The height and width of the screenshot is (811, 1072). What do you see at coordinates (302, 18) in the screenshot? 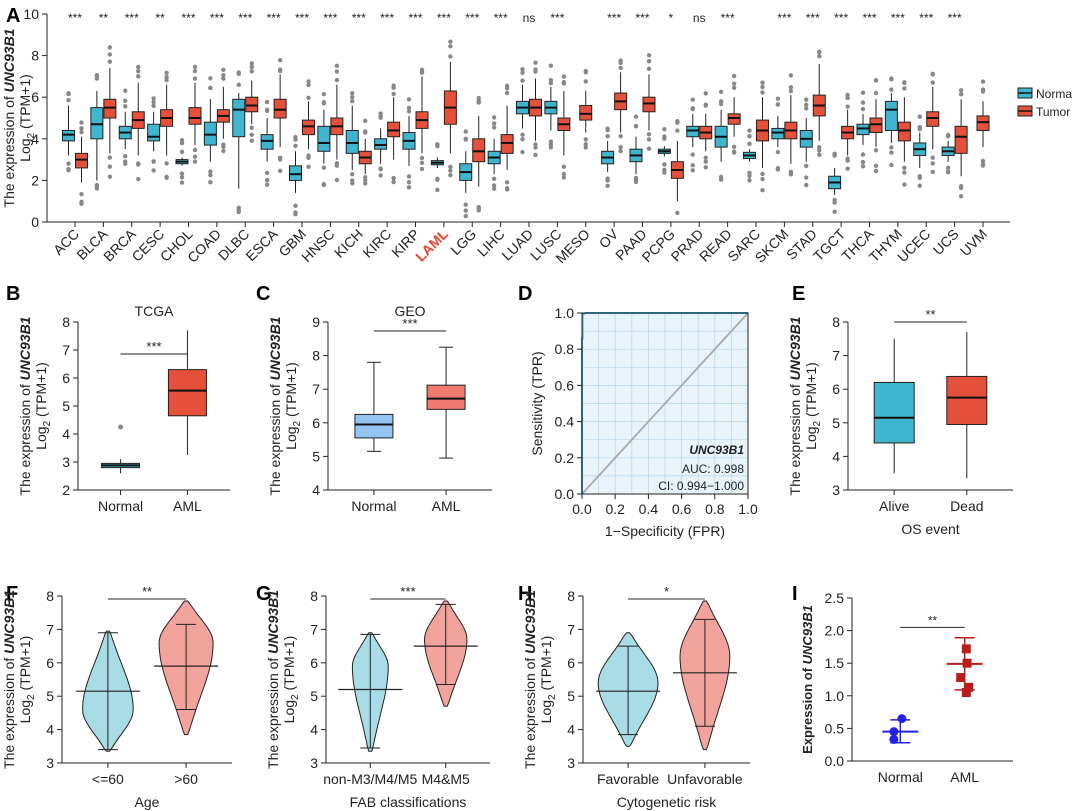
I see `significance-gbm: ***` at bounding box center [302, 18].